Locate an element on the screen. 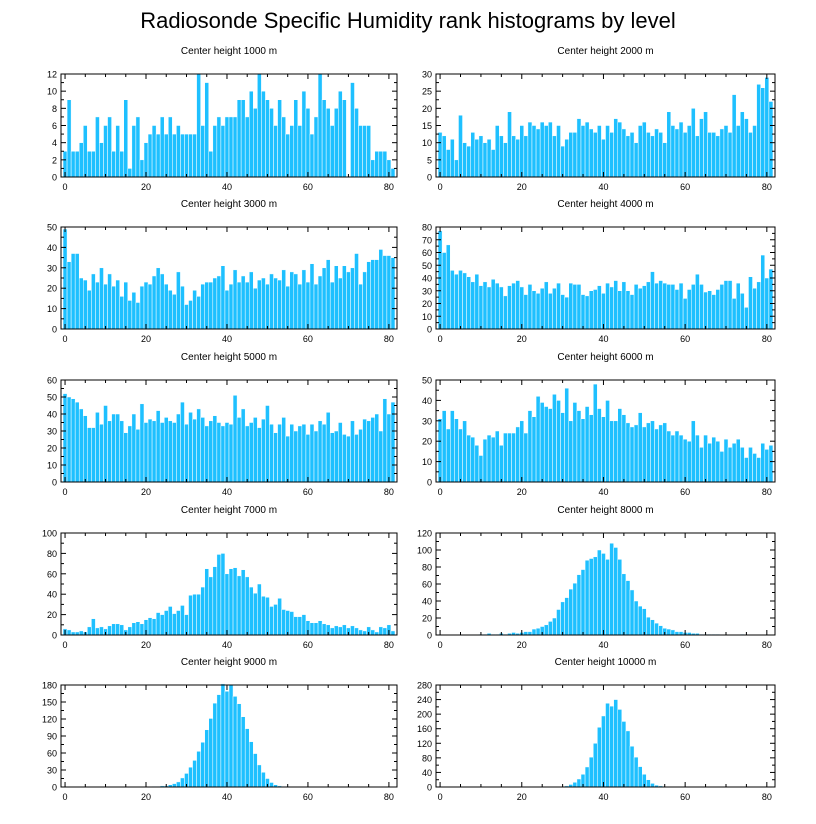 The image size is (816, 824). panel-3: Center height 3000 m 0 10 20 30 40 50 0 20 40 60 80 is located at coordinates (222, 271).